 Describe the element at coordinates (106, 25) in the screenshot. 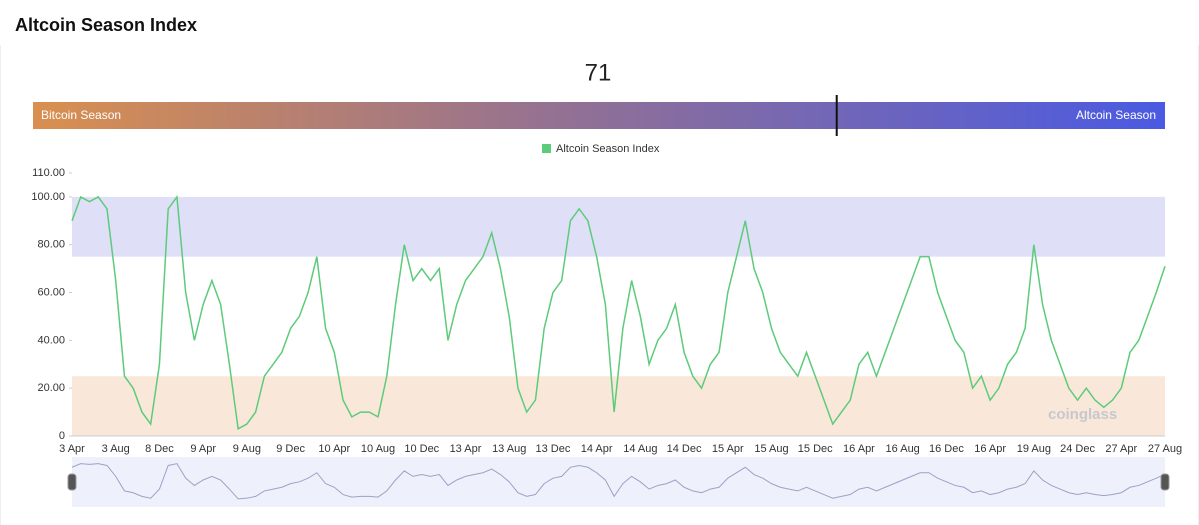

I see `page-title: Altcoin Season Index` at that location.